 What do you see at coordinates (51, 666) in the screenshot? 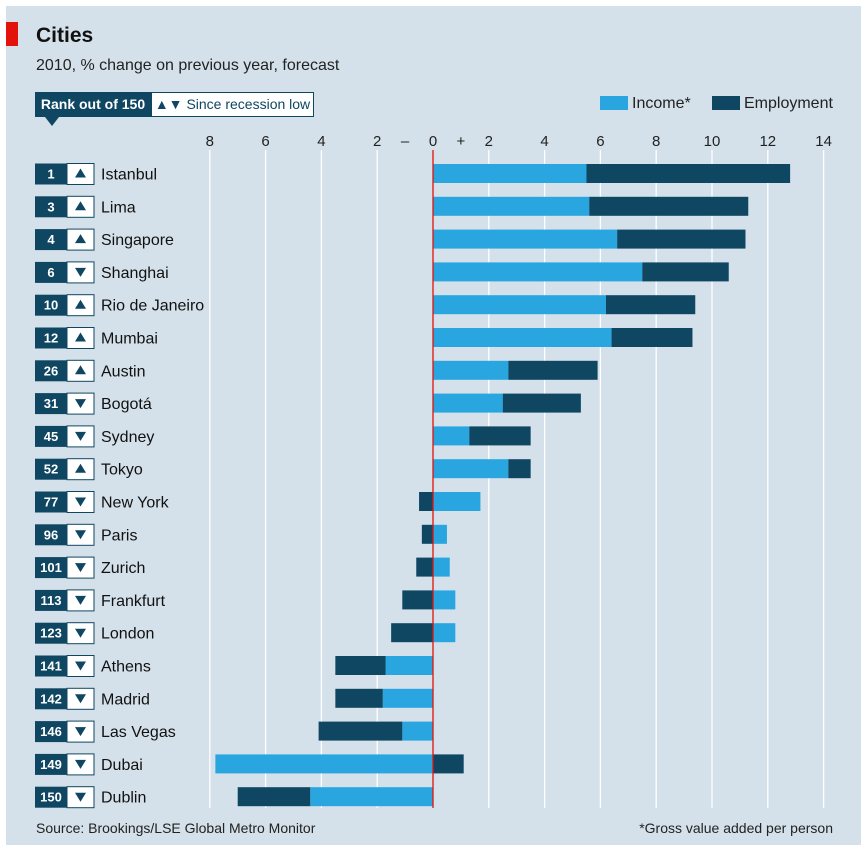
I see `rank-number: 141` at bounding box center [51, 666].